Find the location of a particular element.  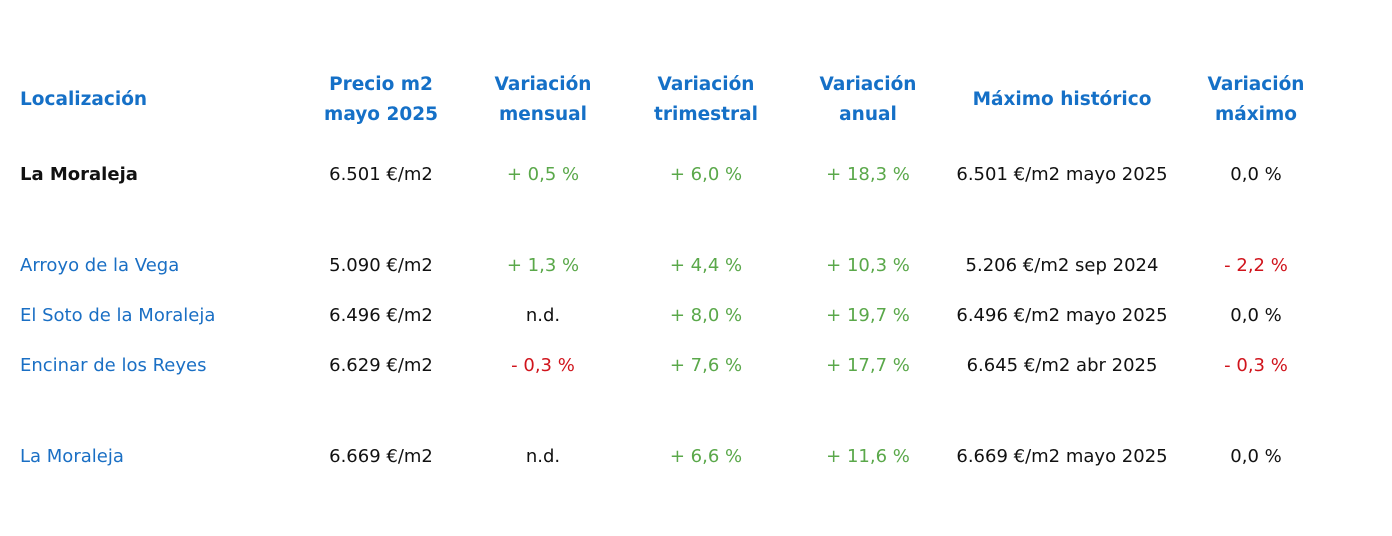

header-price-line1: Precio m2 is located at coordinates (381, 84).